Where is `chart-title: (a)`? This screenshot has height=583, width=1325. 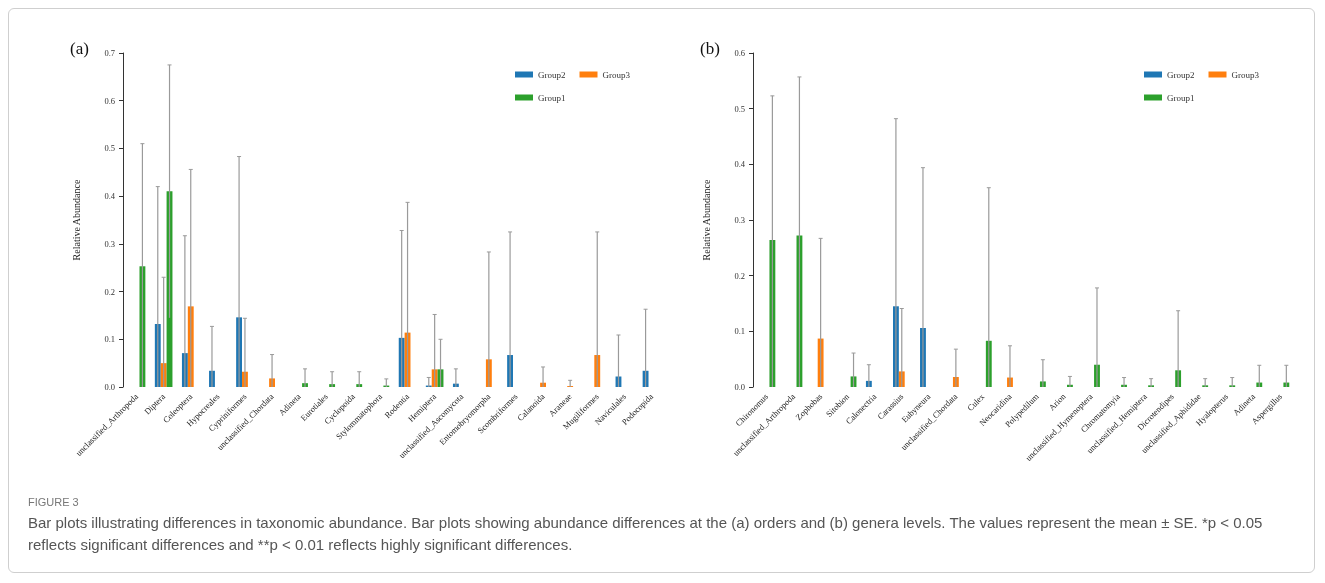
chart-title: (a) is located at coordinates (79, 48).